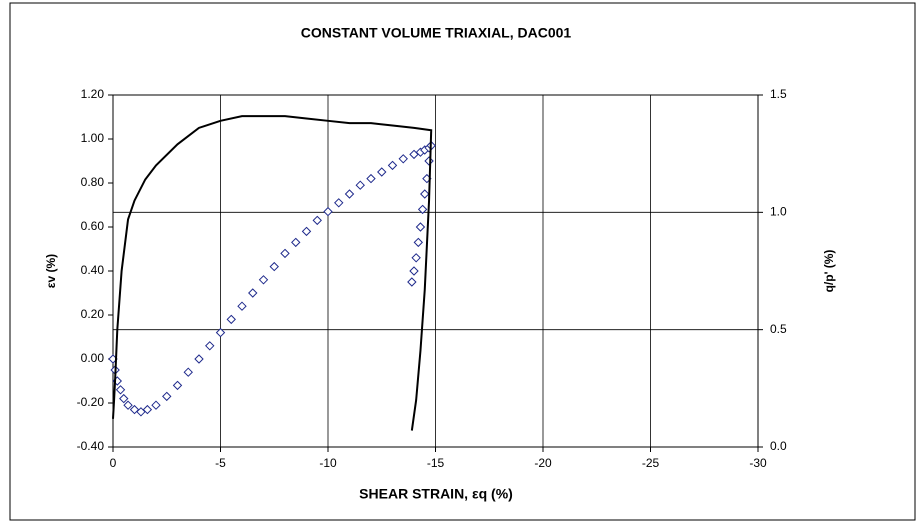 Image resolution: width=924 pixels, height=529 pixels. Describe the element at coordinates (91, 402) in the screenshot. I see `y-tick-label: -0.20` at that location.